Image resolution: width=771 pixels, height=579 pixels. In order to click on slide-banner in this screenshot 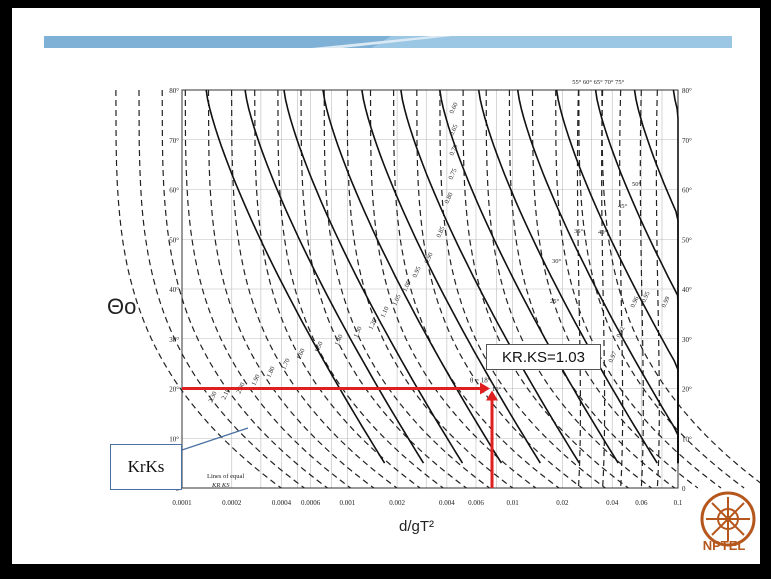, I will do `click(386, 34)`.